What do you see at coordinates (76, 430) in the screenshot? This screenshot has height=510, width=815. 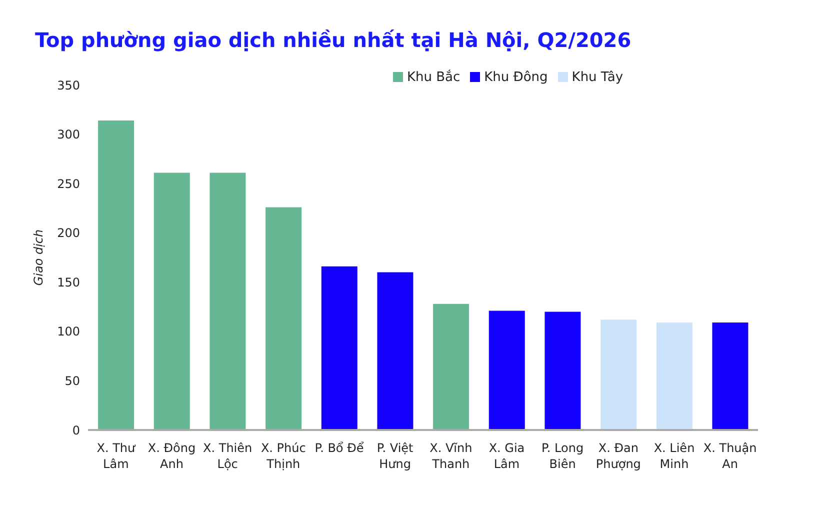 I see `y-tick-label: 0` at bounding box center [76, 430].